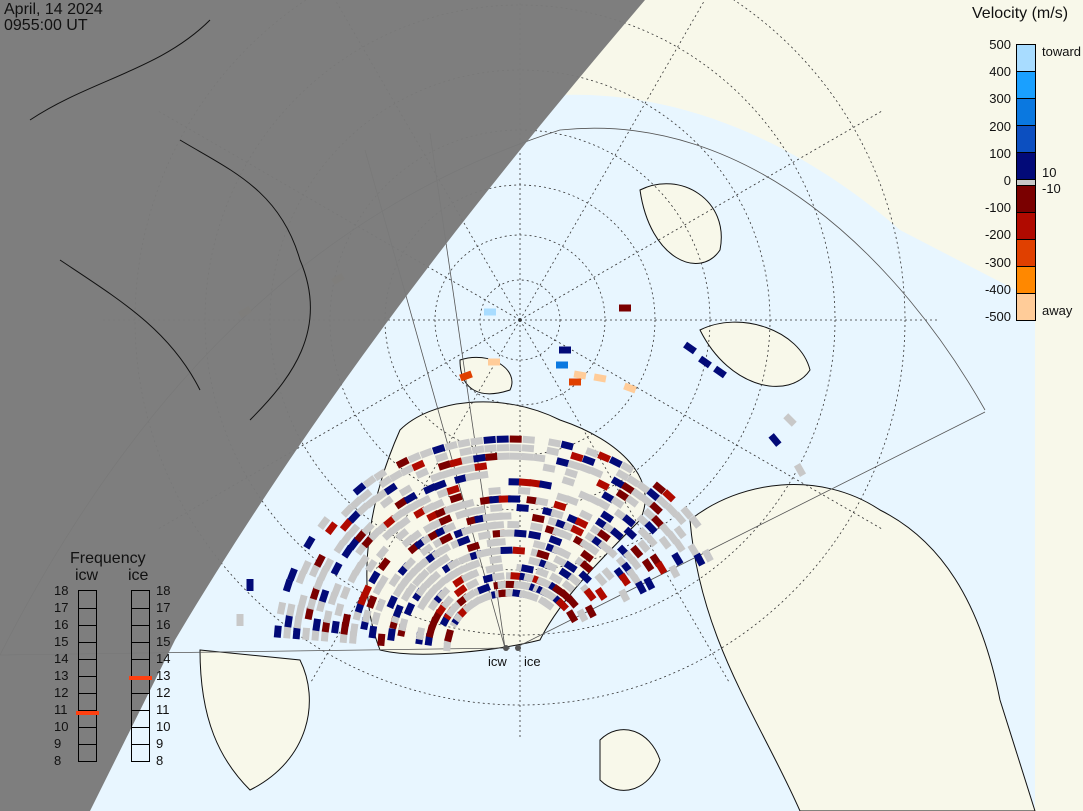  I want to click on radar-sites, so click(512, 648).